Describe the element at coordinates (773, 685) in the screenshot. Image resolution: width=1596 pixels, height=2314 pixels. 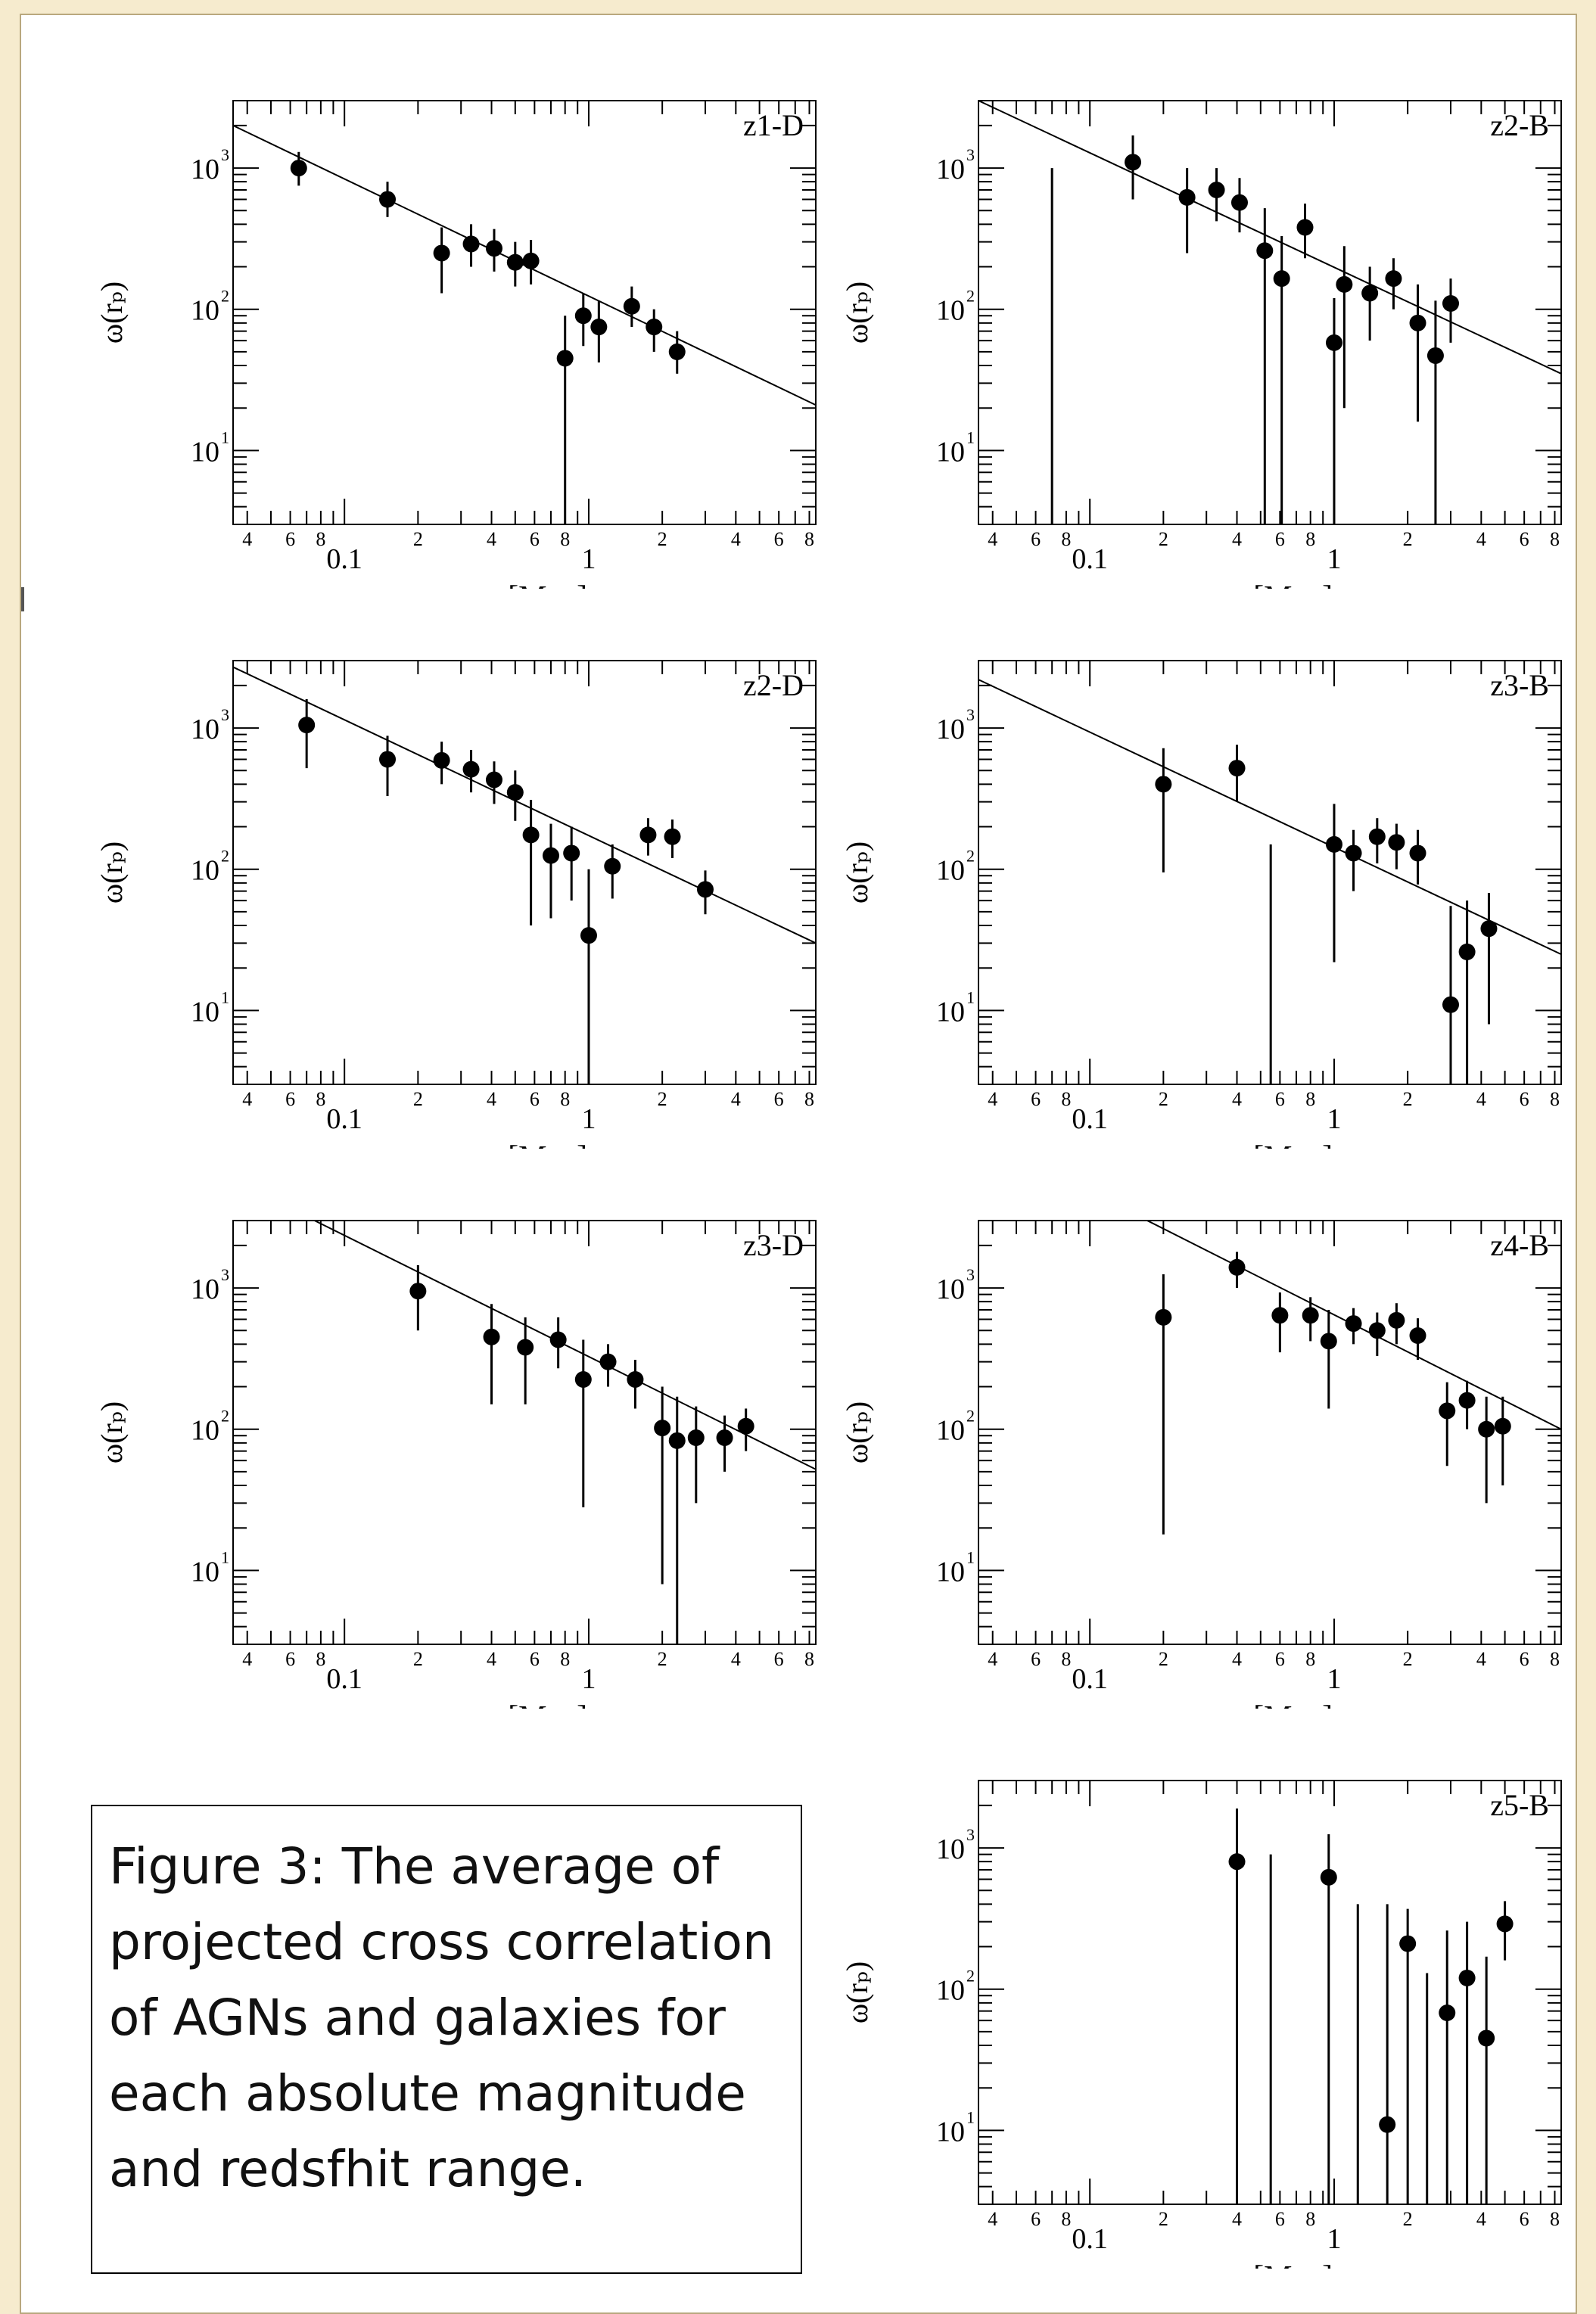
I see `panel-title: z2-D` at that location.